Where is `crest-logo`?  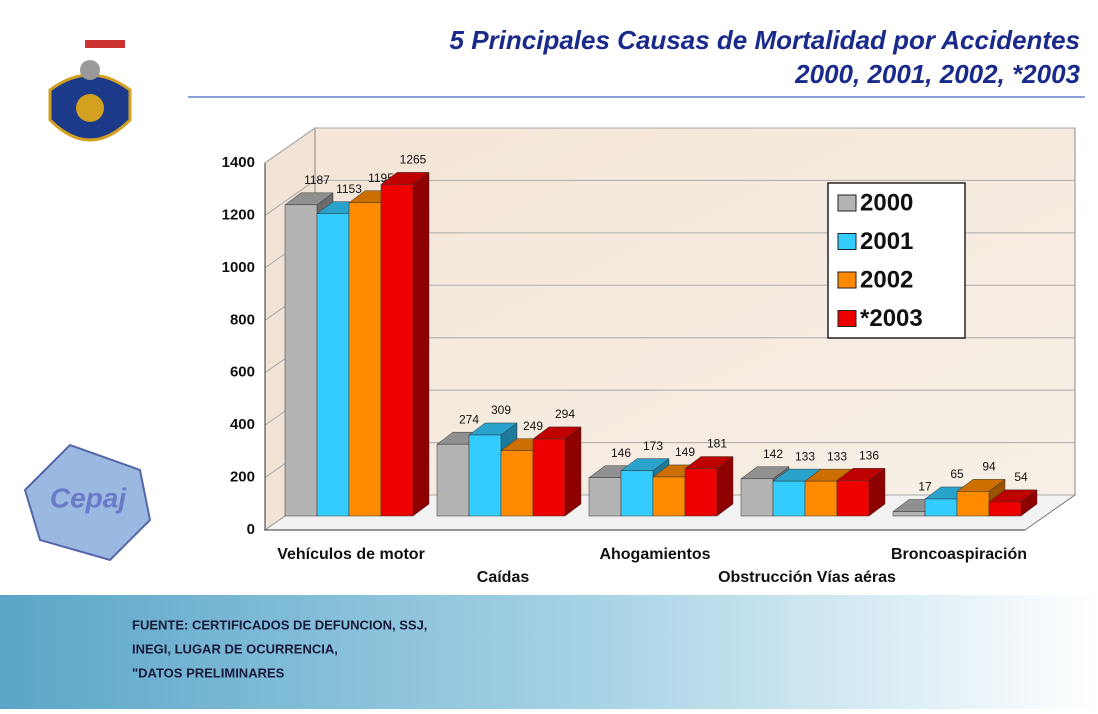 crest-logo is located at coordinates (90, 91).